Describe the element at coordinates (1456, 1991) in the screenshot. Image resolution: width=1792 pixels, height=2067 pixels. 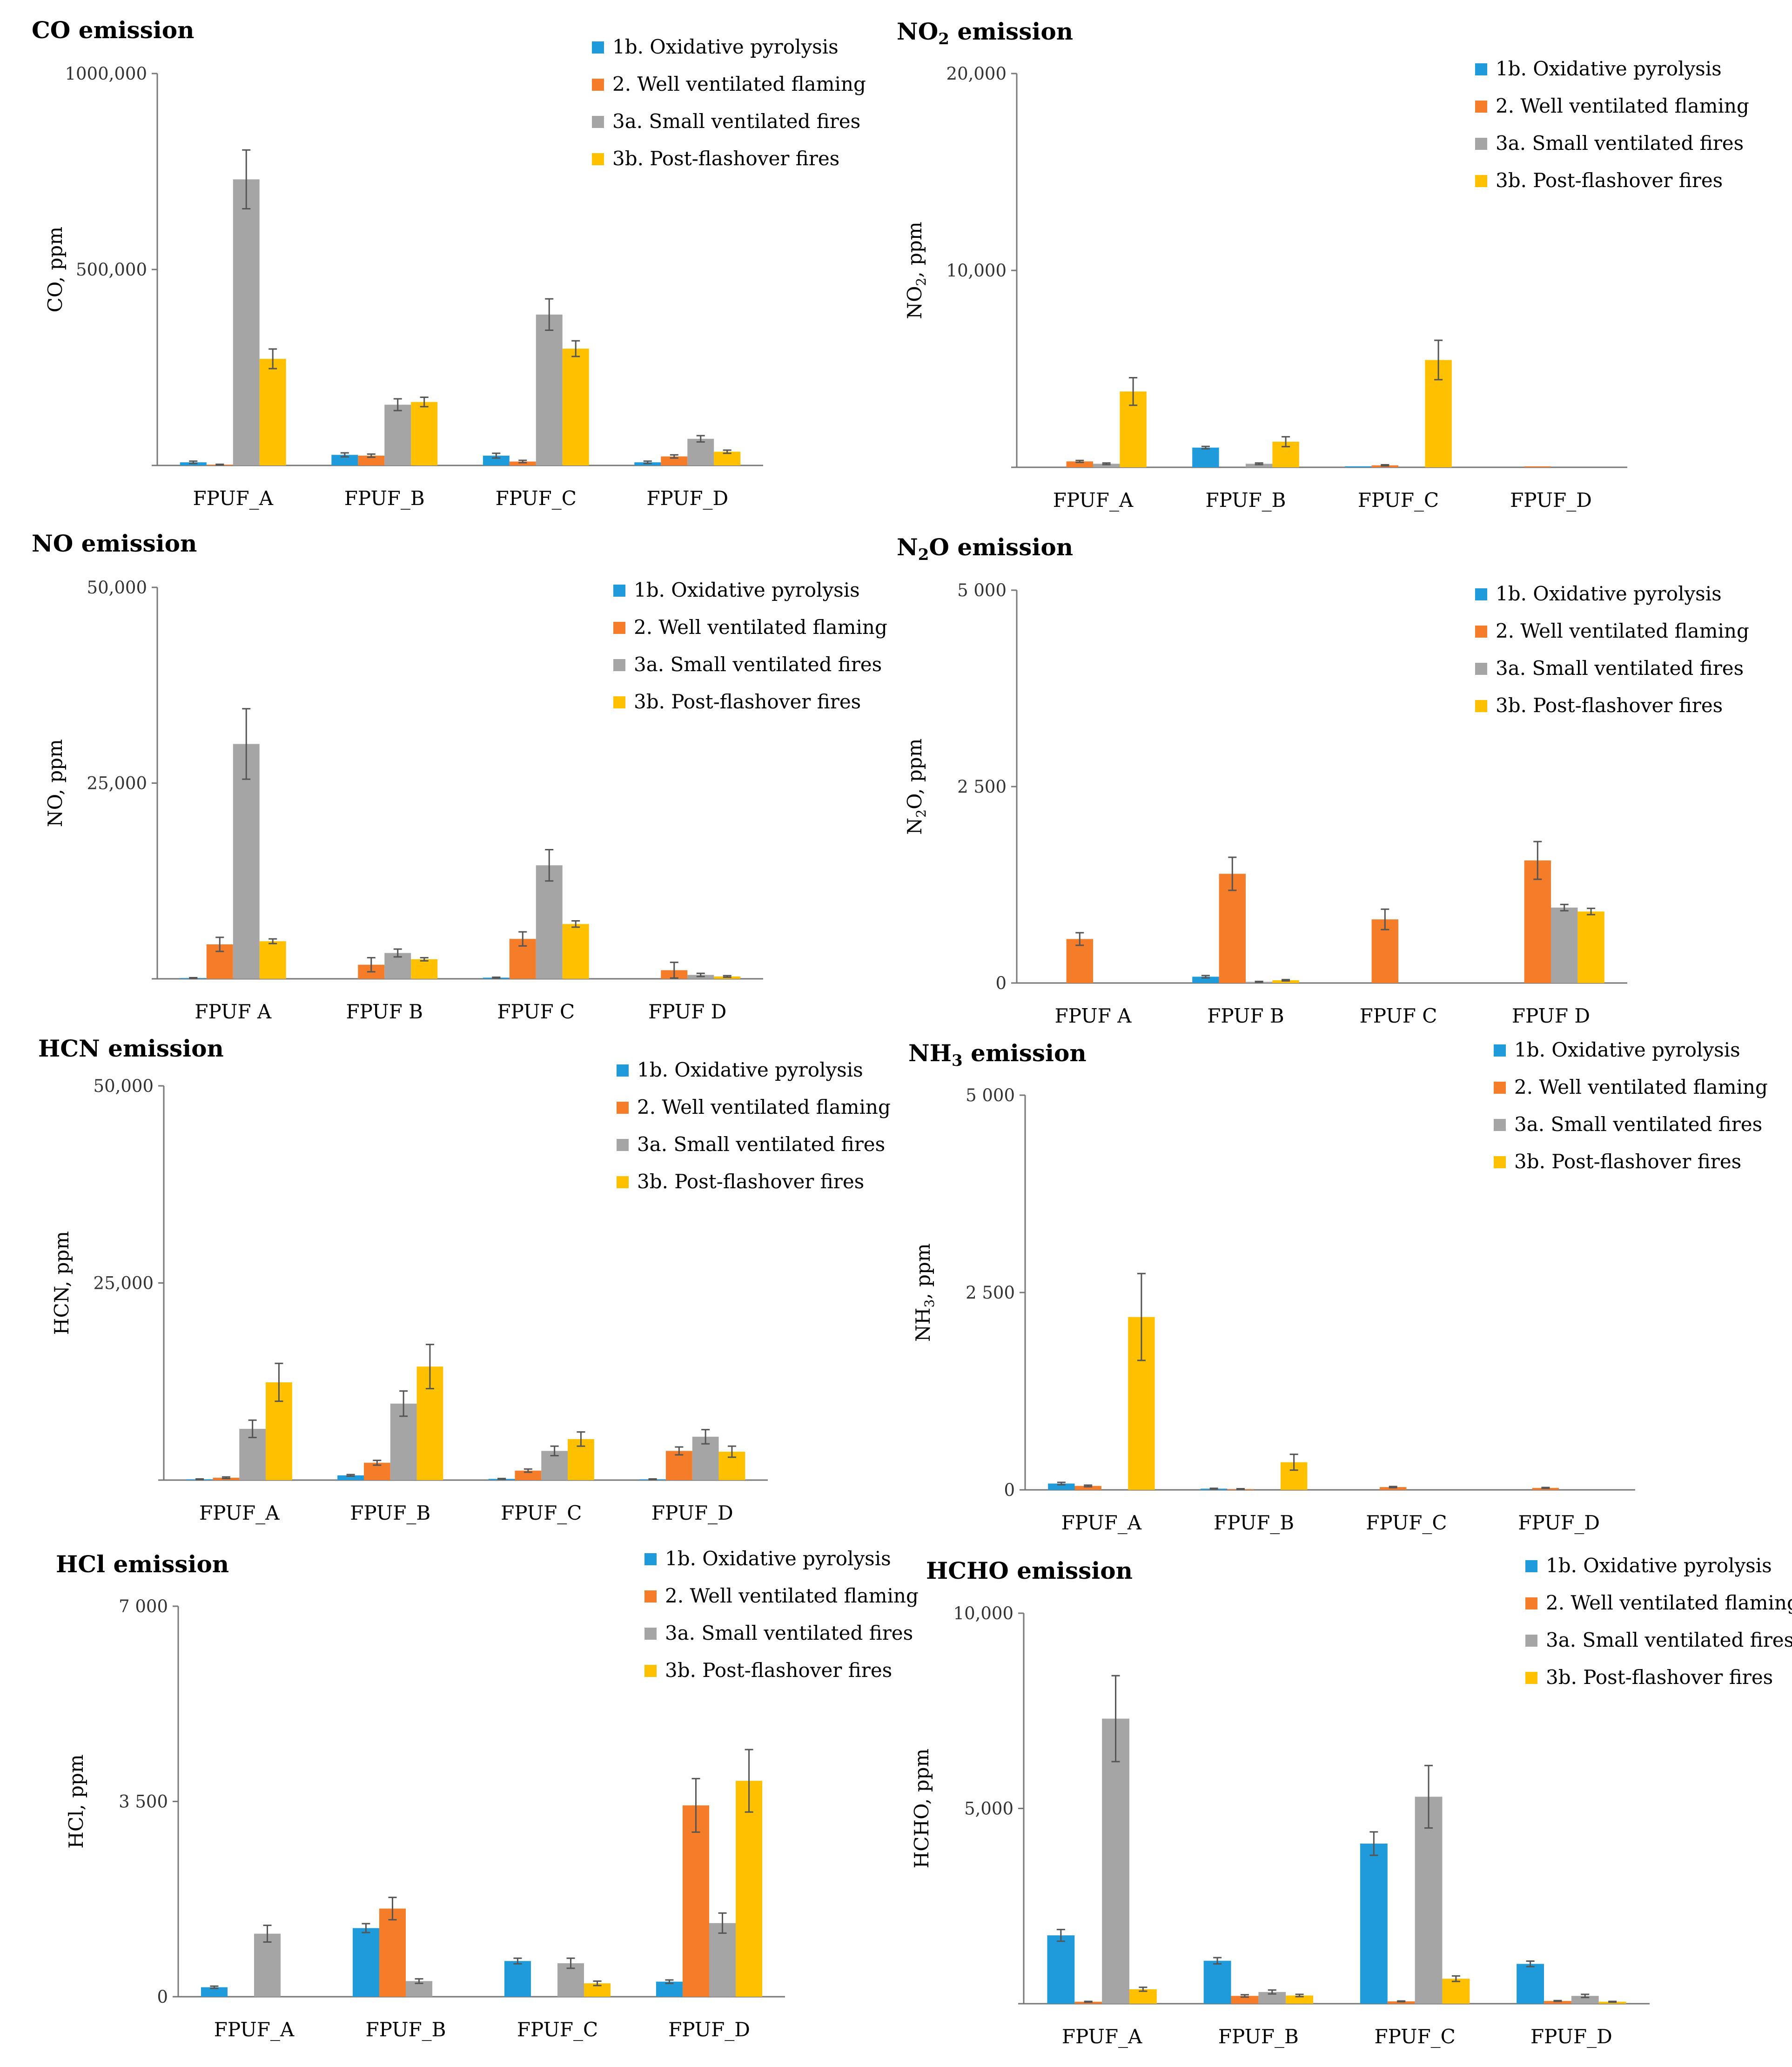
I see `chart-8-bar-fpuf-c-3b-post-flashover-fires` at that location.